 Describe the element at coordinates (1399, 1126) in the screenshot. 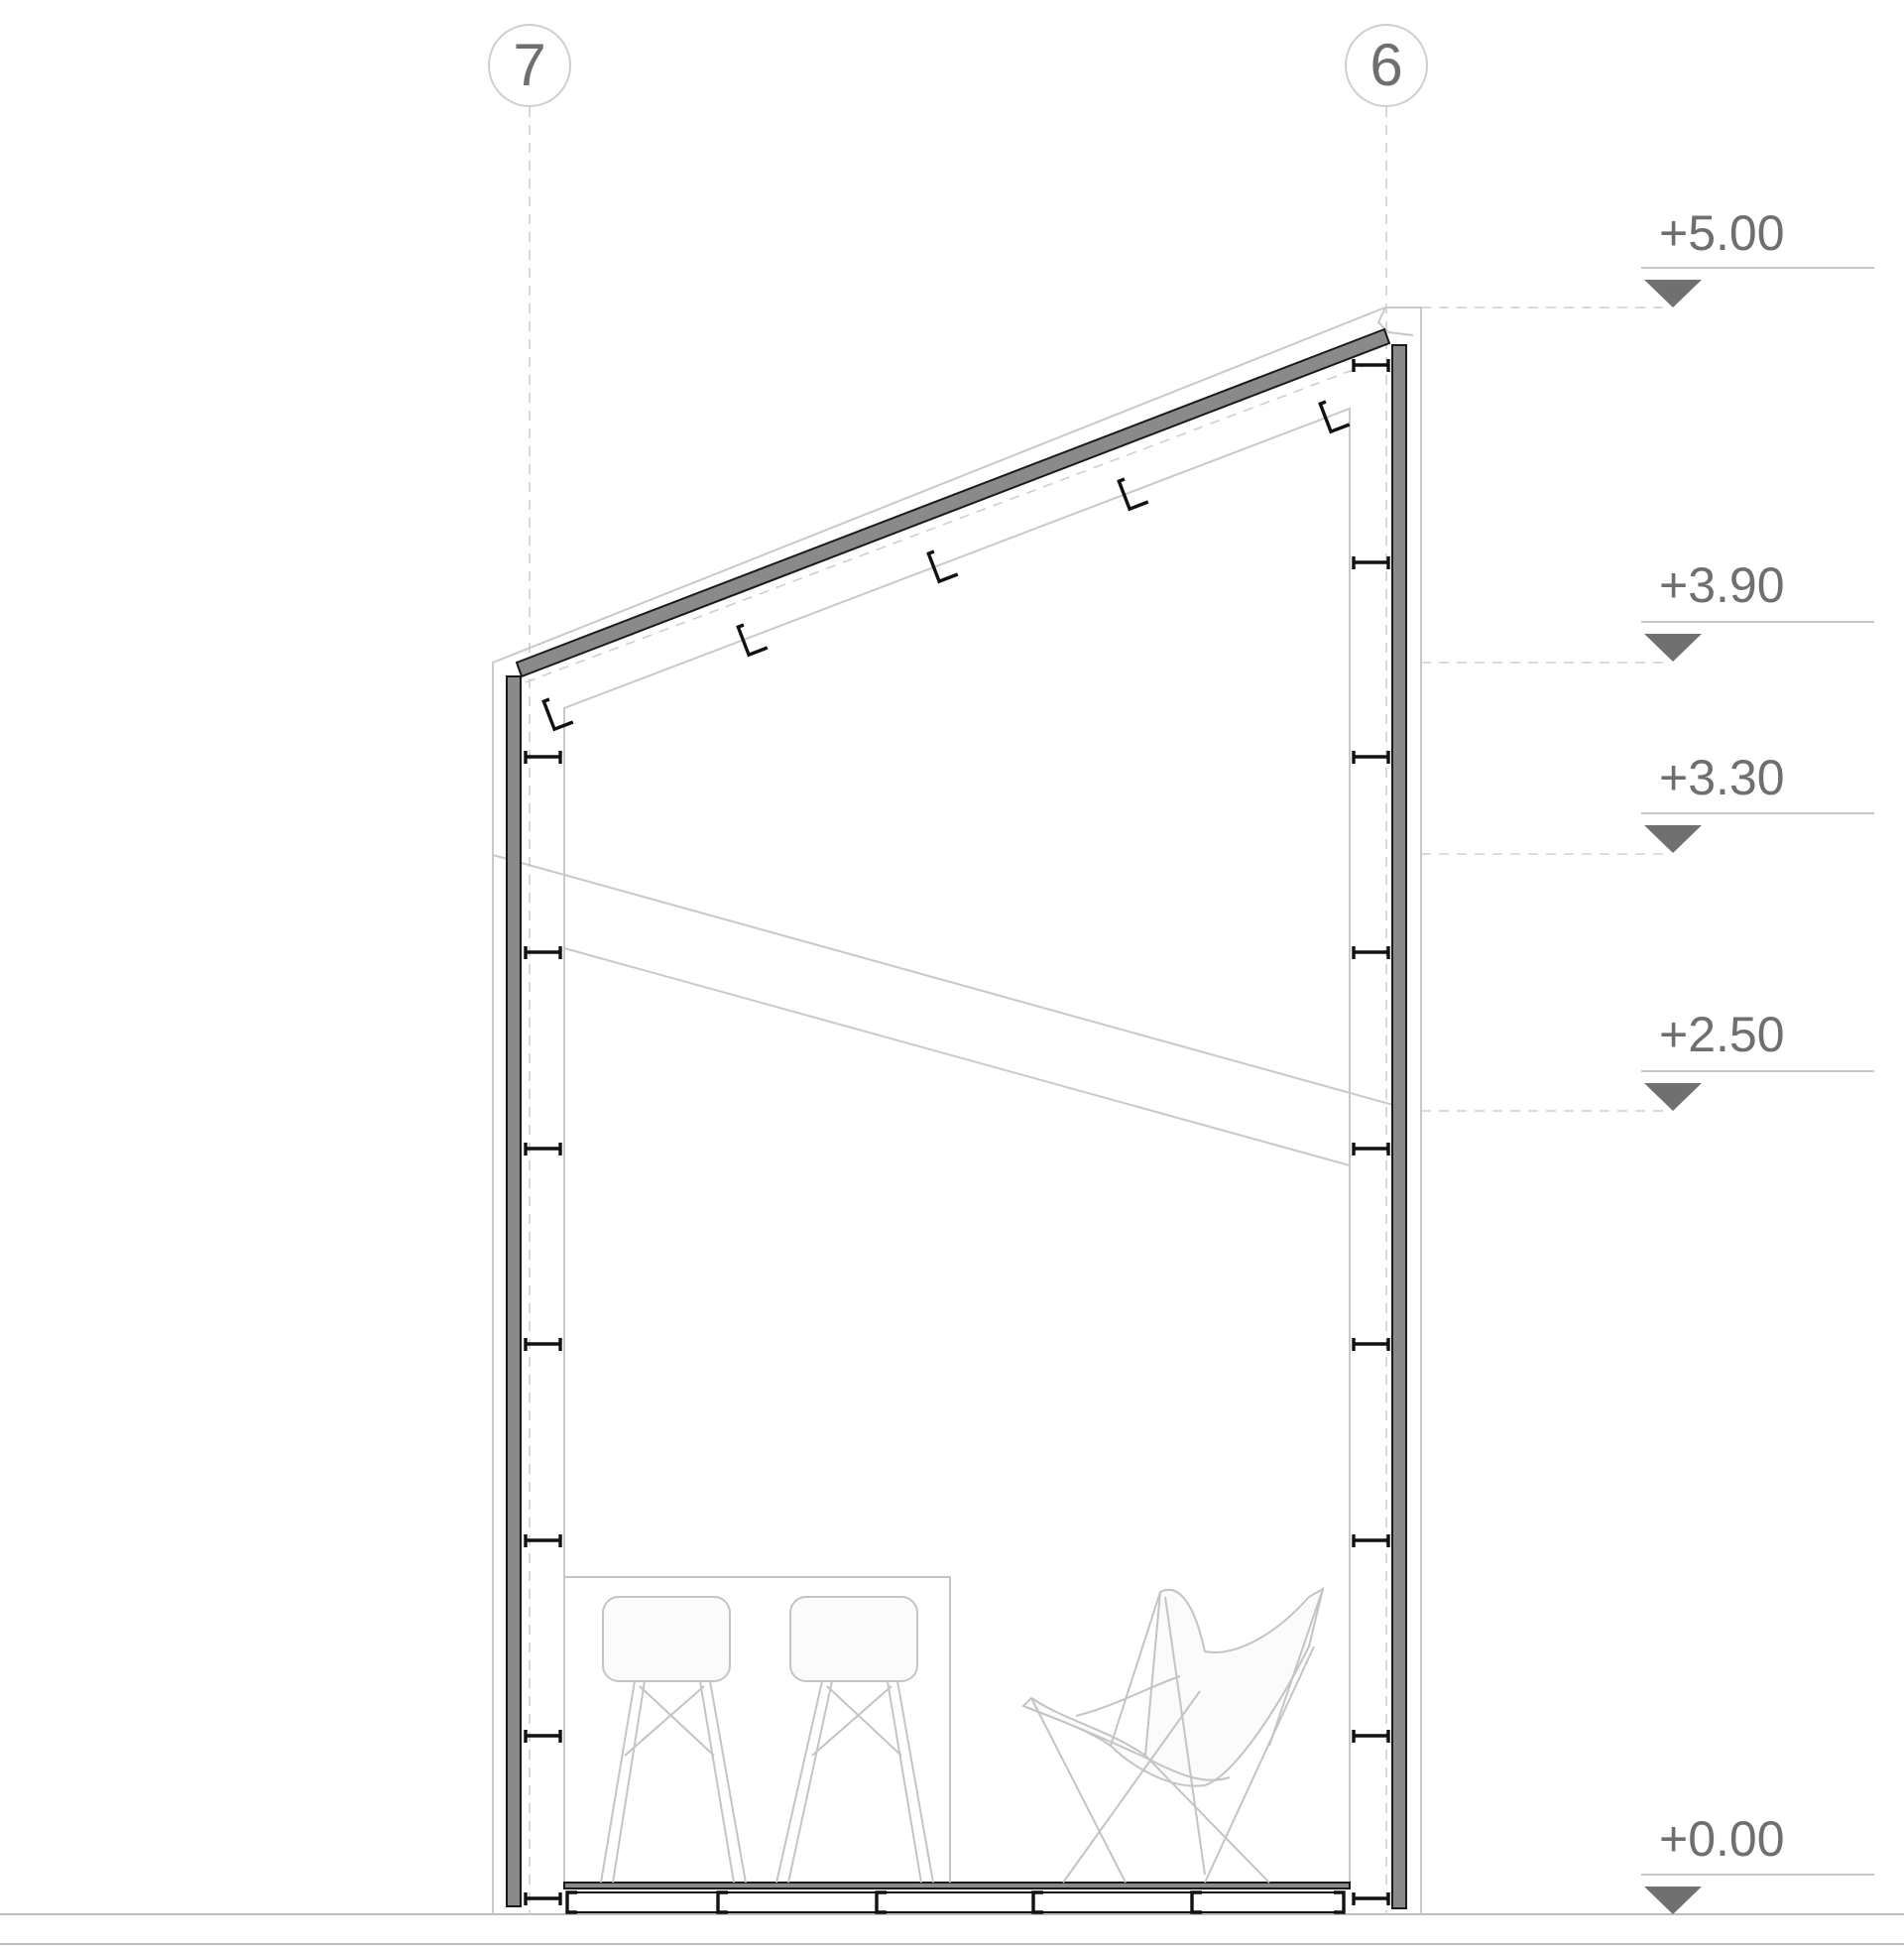

I see `right-wall` at that location.